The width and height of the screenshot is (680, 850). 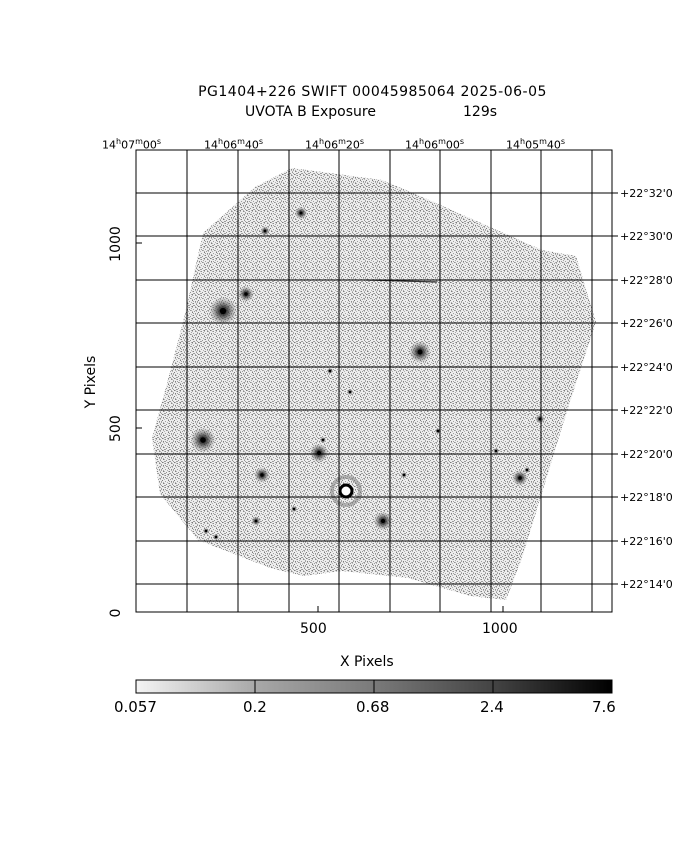 I want to click on colorbar-tick-label: 7.6, so click(x=604, y=707).